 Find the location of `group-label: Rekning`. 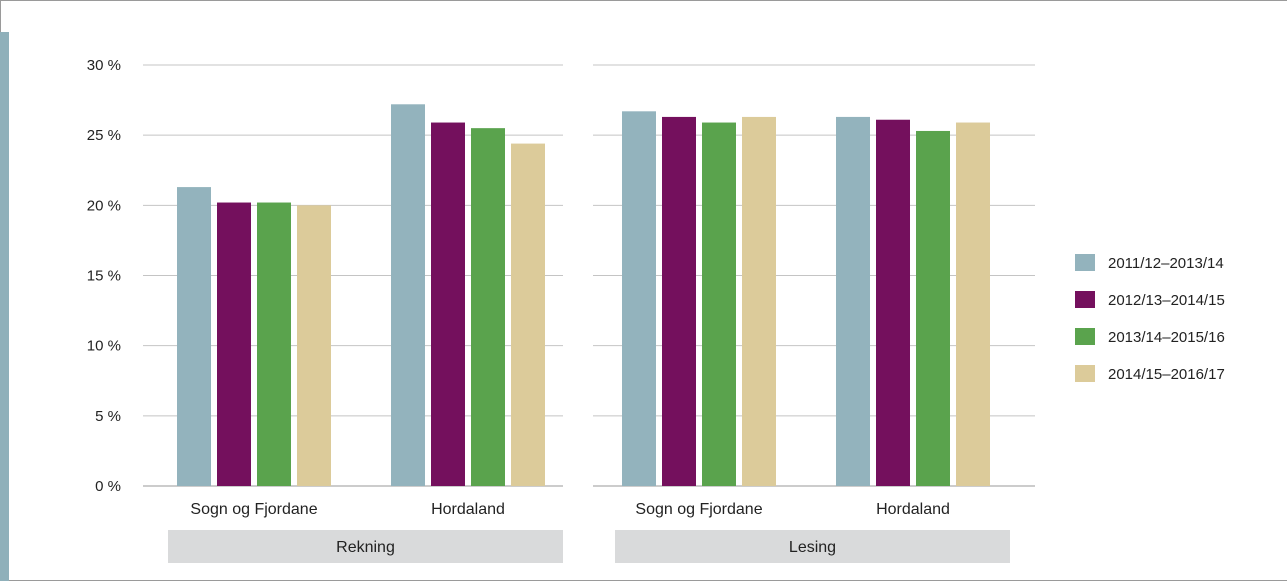

group-label: Rekning is located at coordinates (365, 547).